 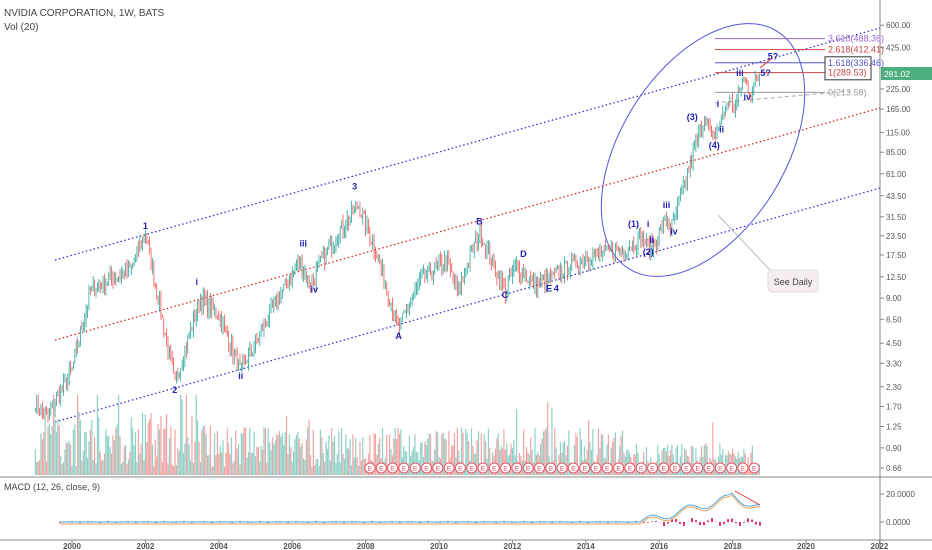 What do you see at coordinates (84, 13) in the screenshot?
I see `symbol-title: NVIDIA CORPORATION, 1W, BATS` at bounding box center [84, 13].